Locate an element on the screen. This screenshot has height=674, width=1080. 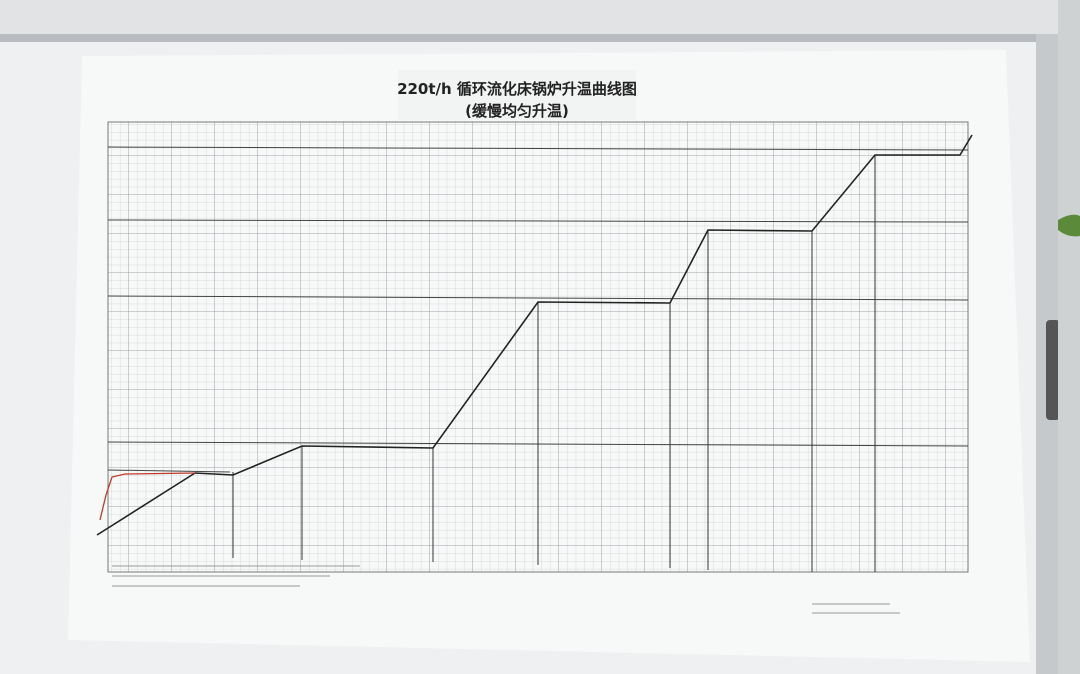
footer-notes is located at coordinates (506, 589).